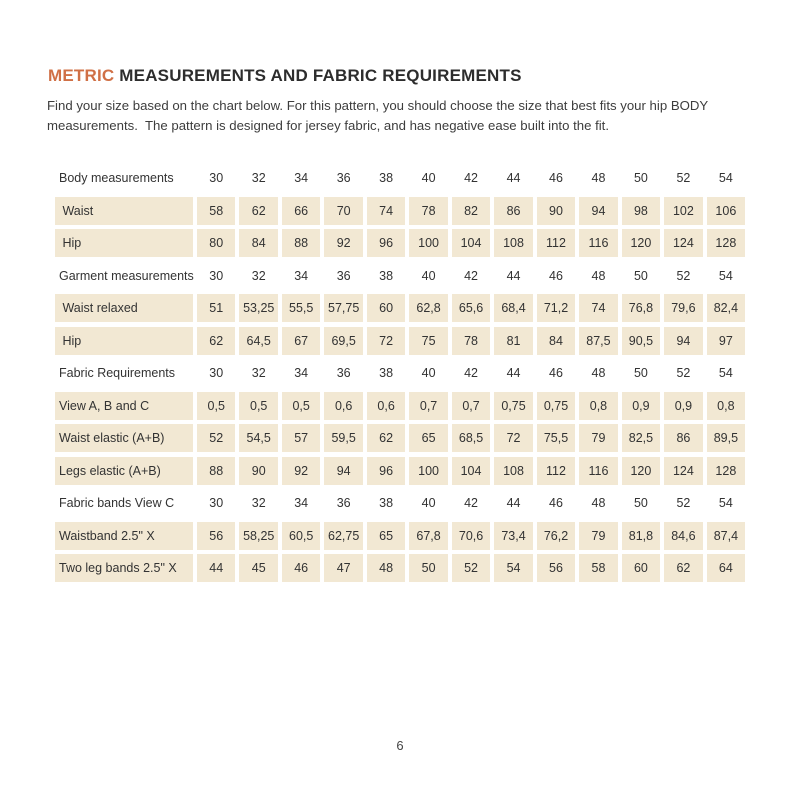 The height and width of the screenshot is (800, 800). I want to click on value-cell: 54, so click(513, 568).